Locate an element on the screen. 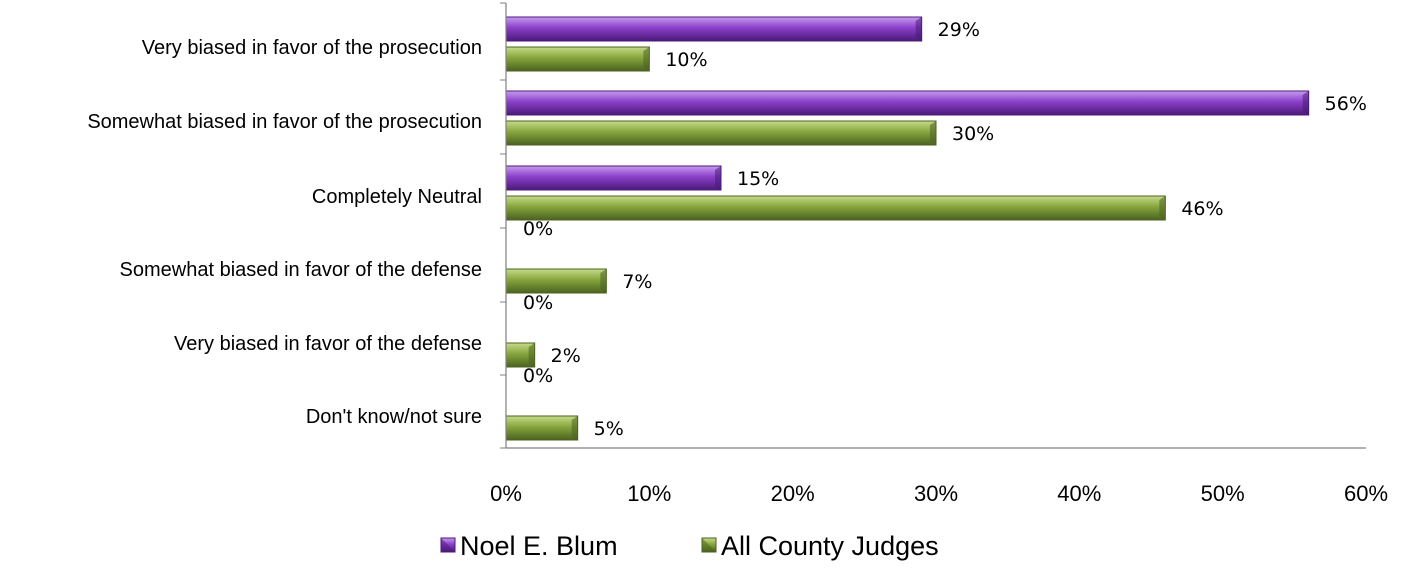 Image resolution: width=1414 pixels, height=575 pixels. data-label-all-county-judges-5: 5% is located at coordinates (609, 429).